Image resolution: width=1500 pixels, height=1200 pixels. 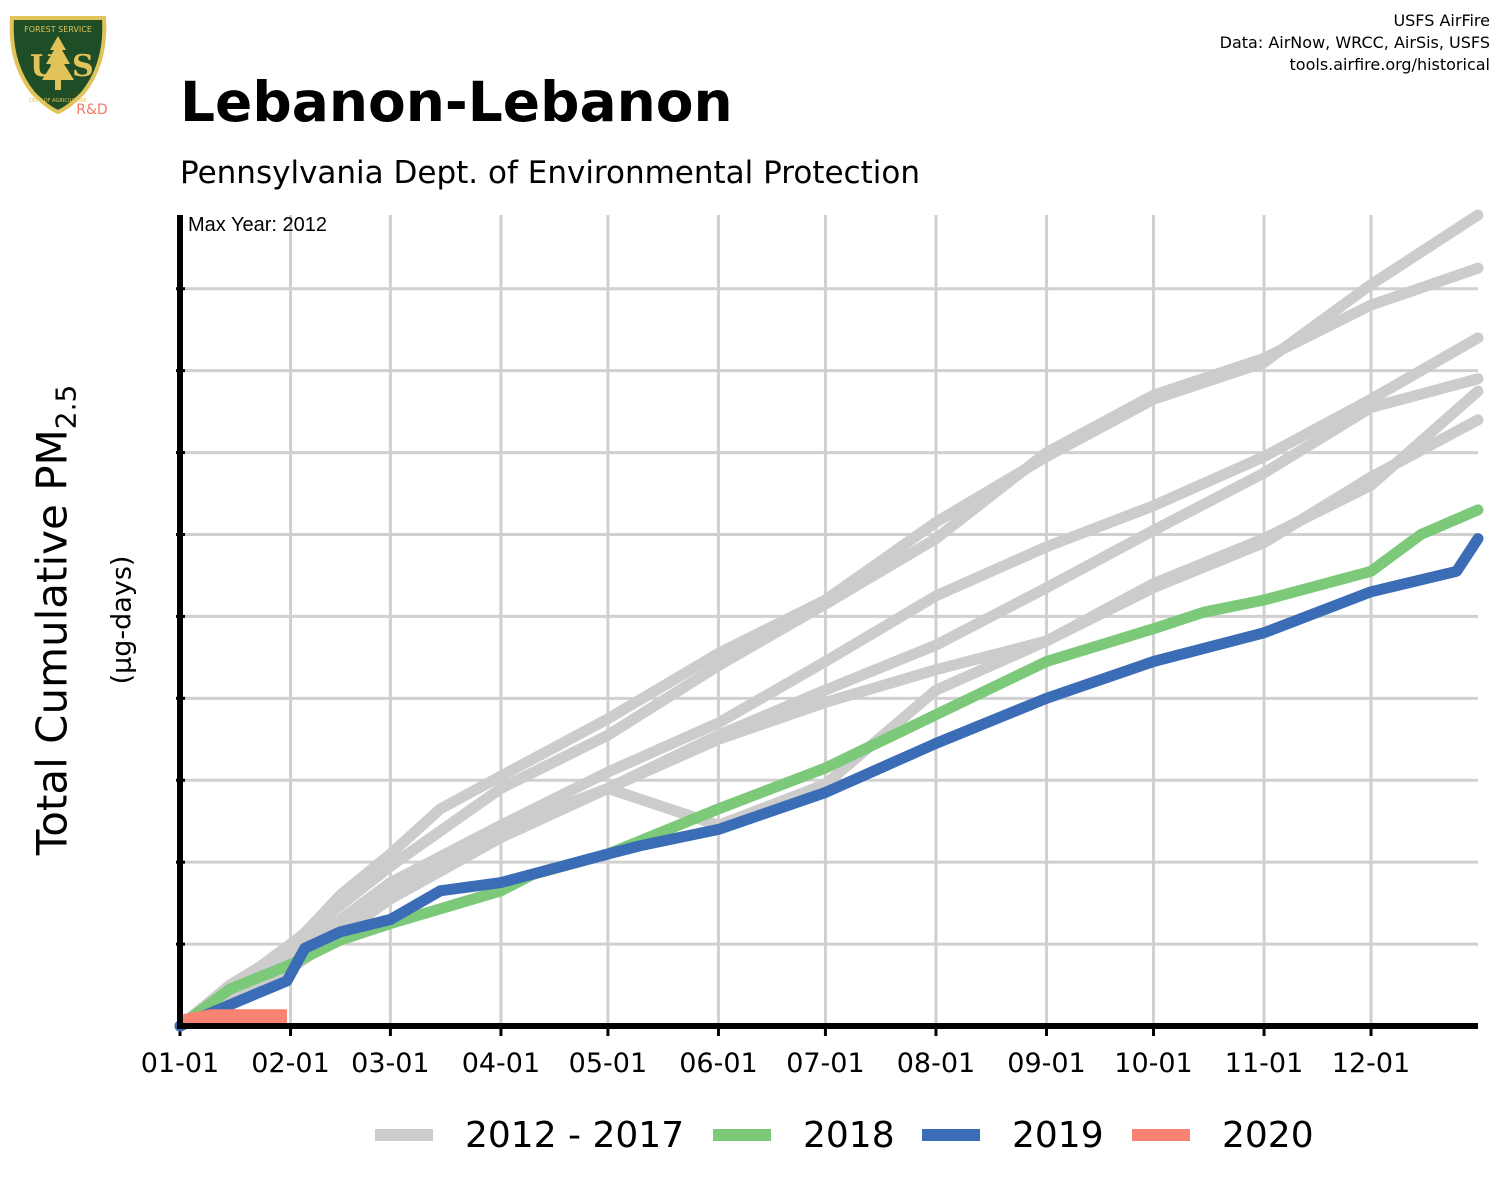 I want to click on x-tick-label: 03-01, so click(x=390, y=1063).